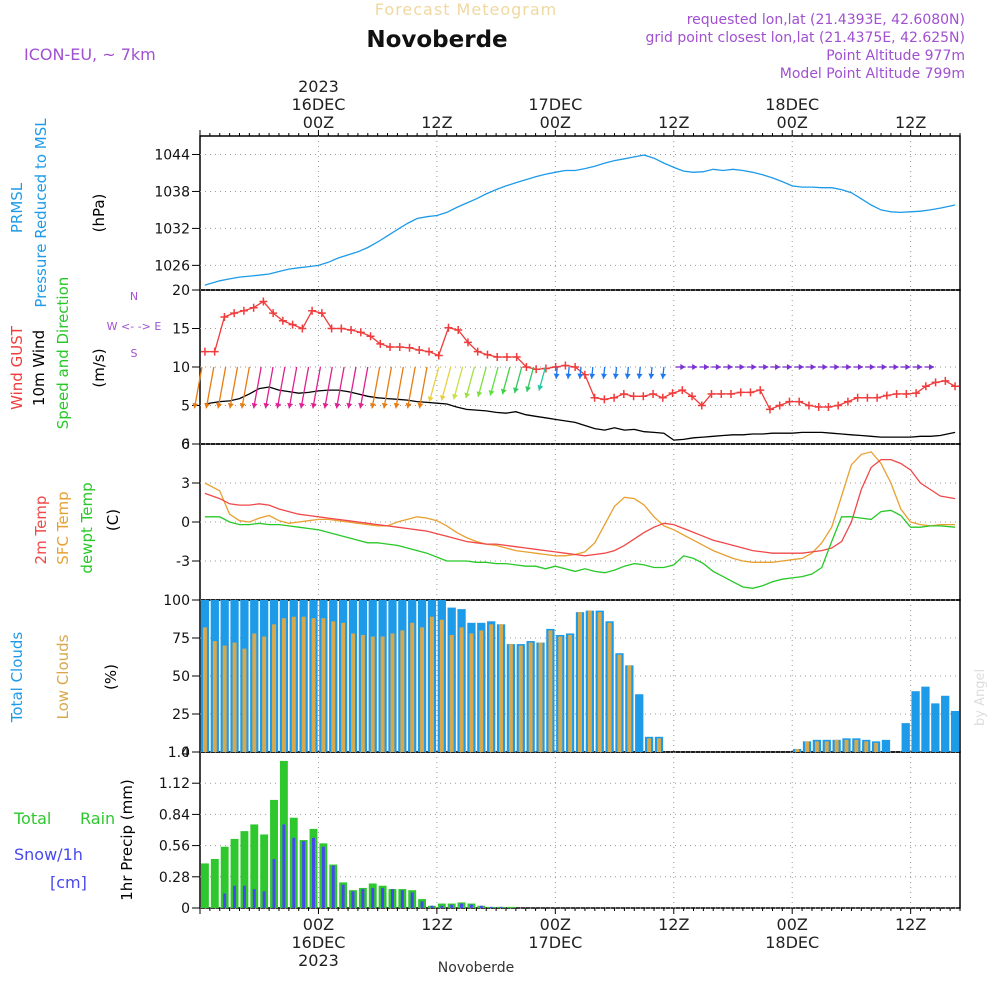  Describe the element at coordinates (895, 56) in the screenshot. I see `point-altitude: Point Altitude 977m` at that location.